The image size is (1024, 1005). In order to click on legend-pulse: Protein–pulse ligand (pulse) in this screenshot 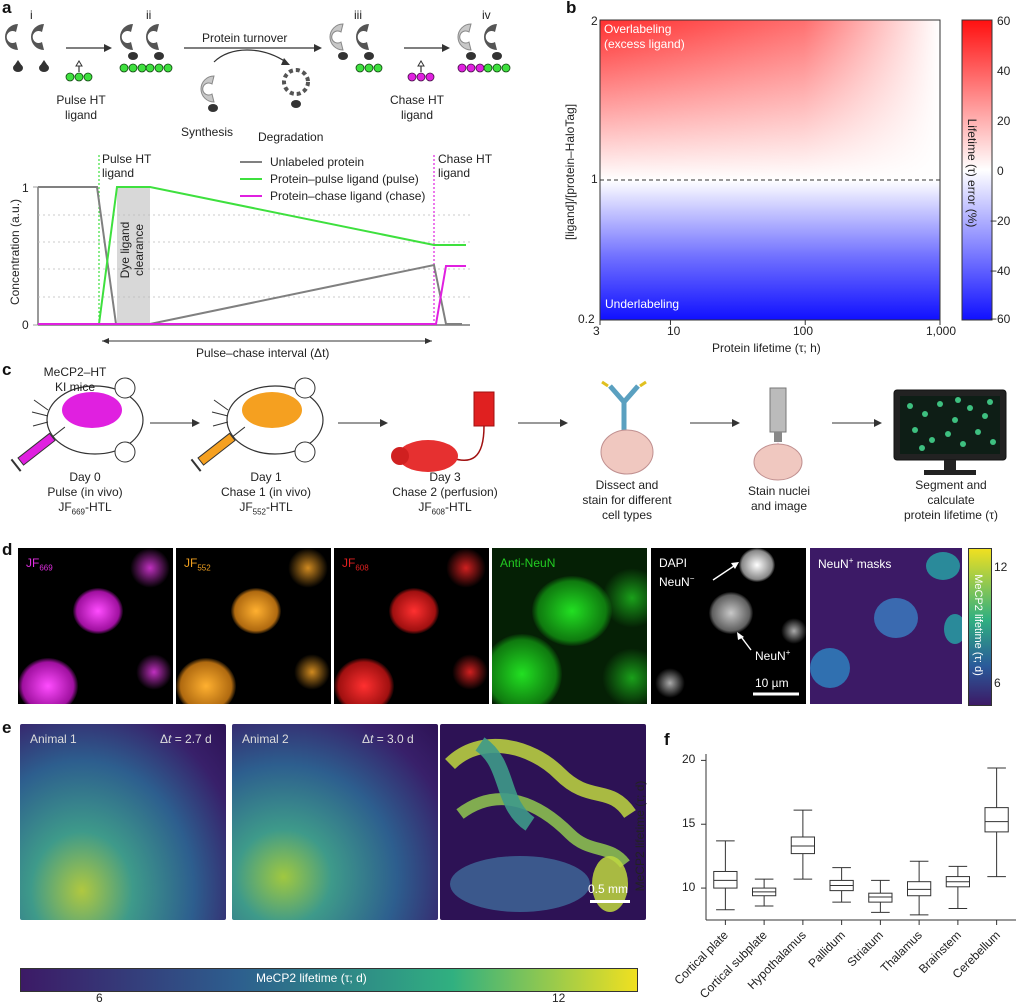, I will do `click(344, 179)`.